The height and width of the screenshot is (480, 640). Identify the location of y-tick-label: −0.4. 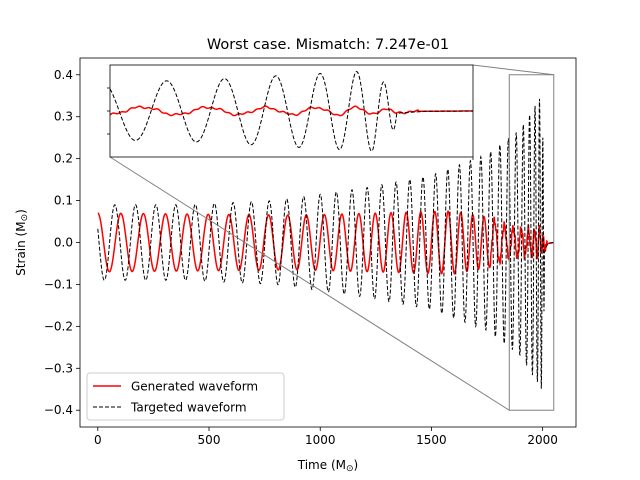
(58, 410).